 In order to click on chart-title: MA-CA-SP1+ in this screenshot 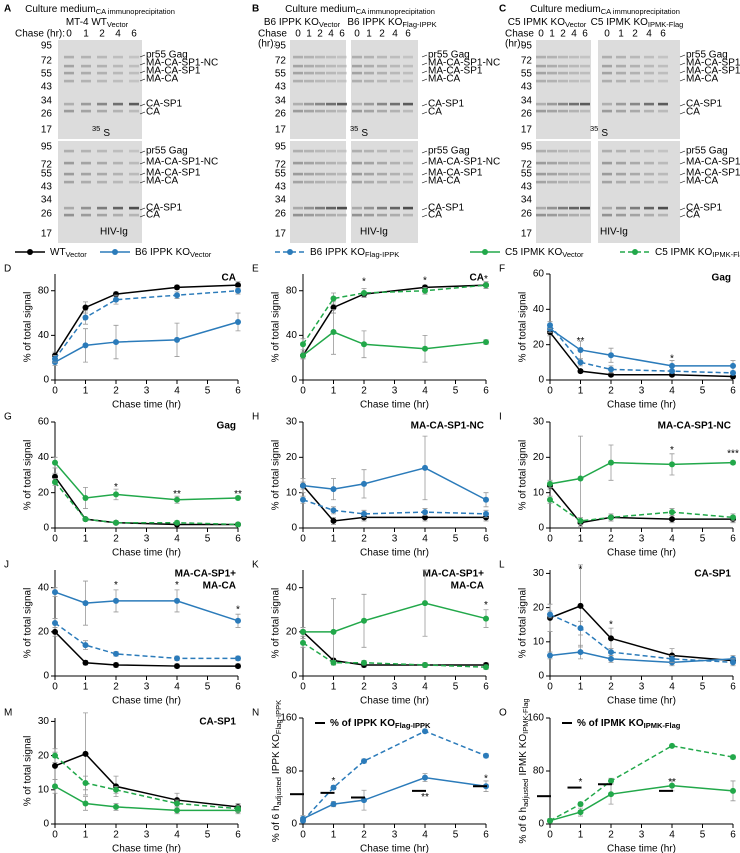, I will do `click(206, 574)`.